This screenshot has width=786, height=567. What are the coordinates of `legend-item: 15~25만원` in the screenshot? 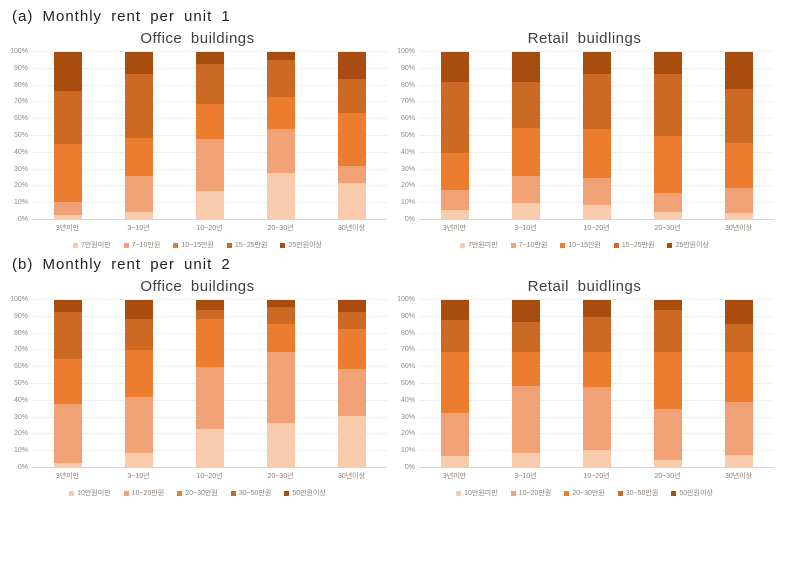 It's located at (633, 245).